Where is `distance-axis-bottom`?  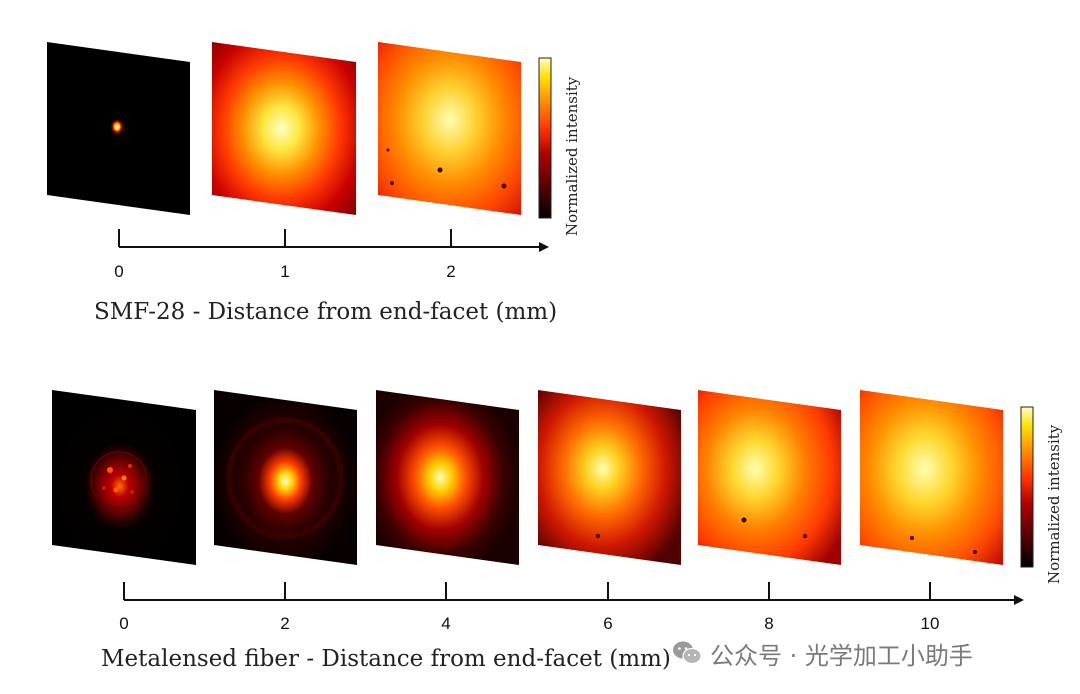
distance-axis-bottom is located at coordinates (573, 593).